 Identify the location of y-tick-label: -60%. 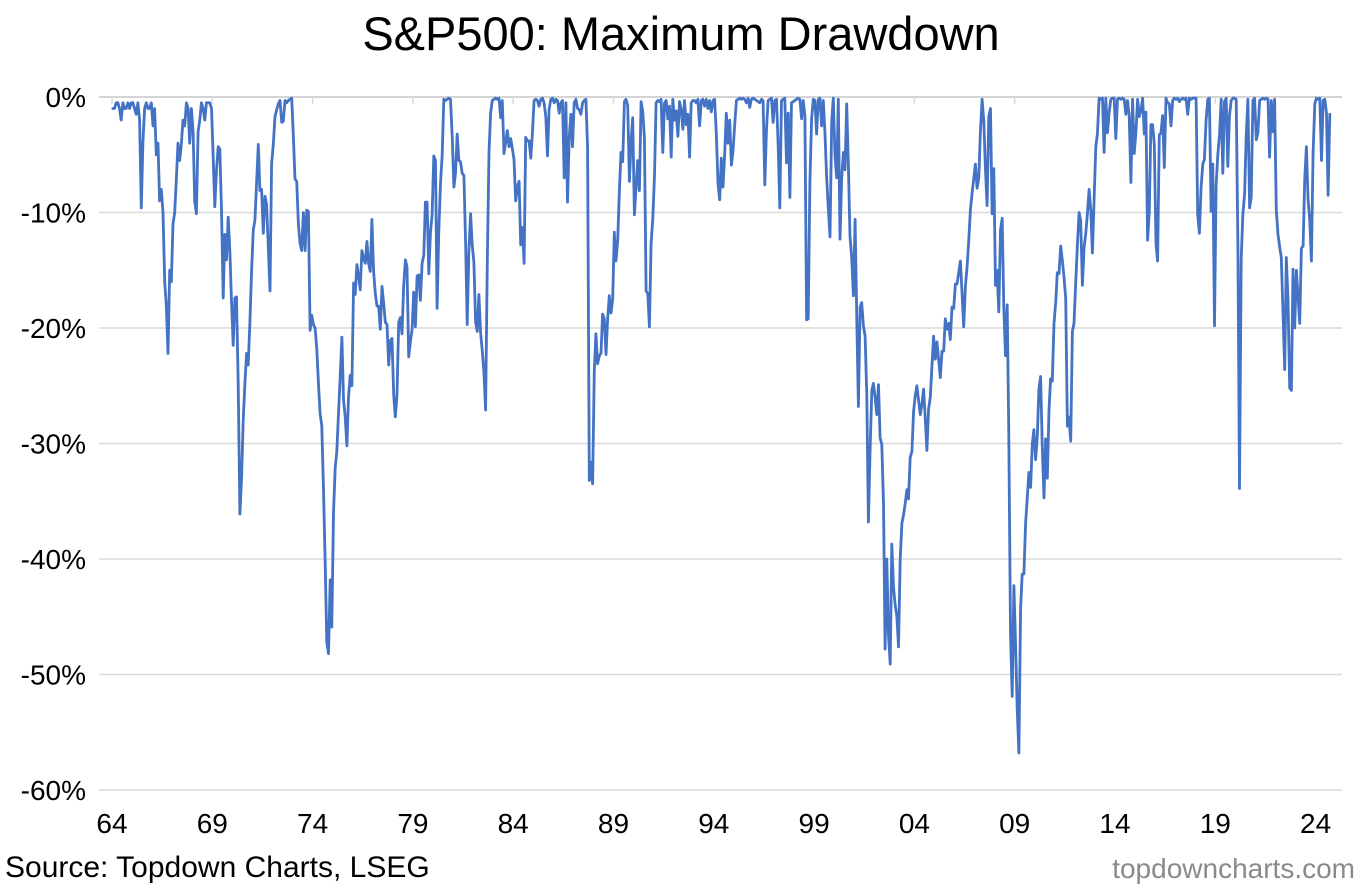
(53, 790).